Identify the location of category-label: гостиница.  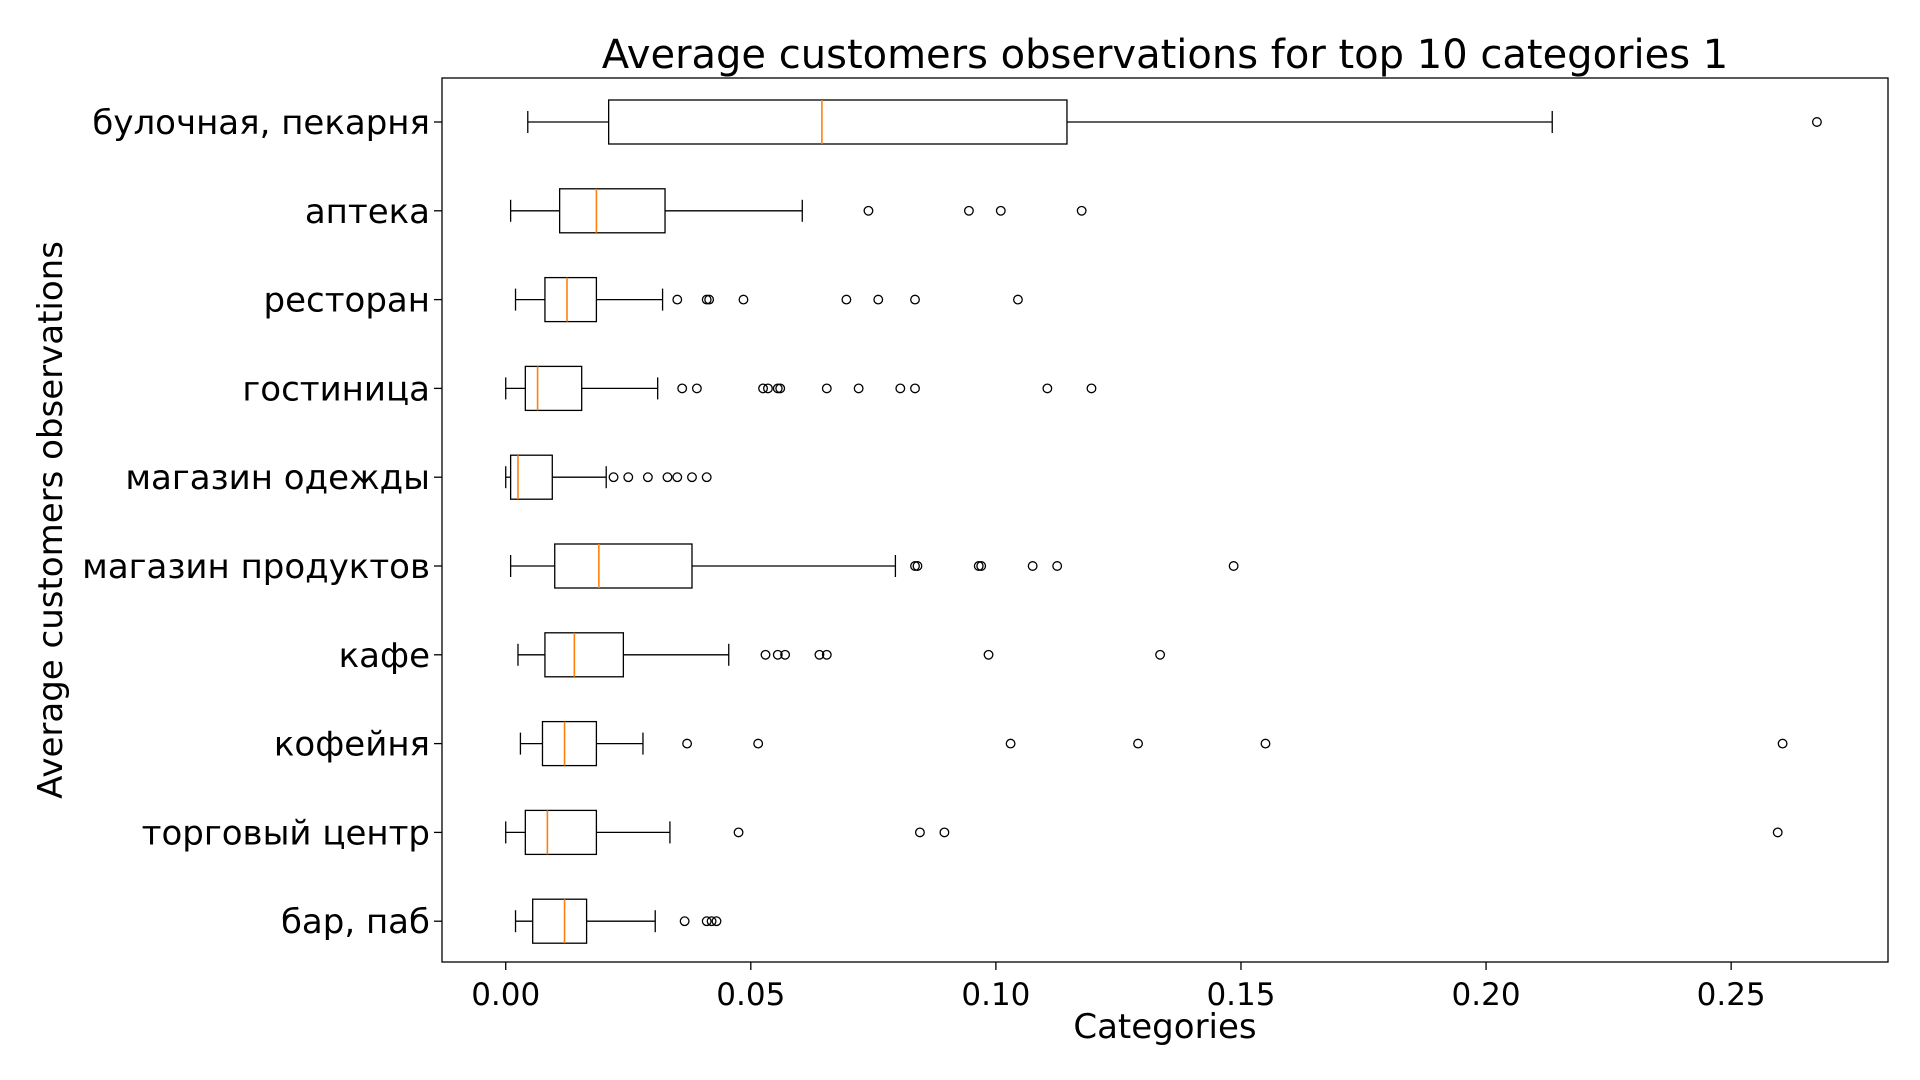
(336, 389).